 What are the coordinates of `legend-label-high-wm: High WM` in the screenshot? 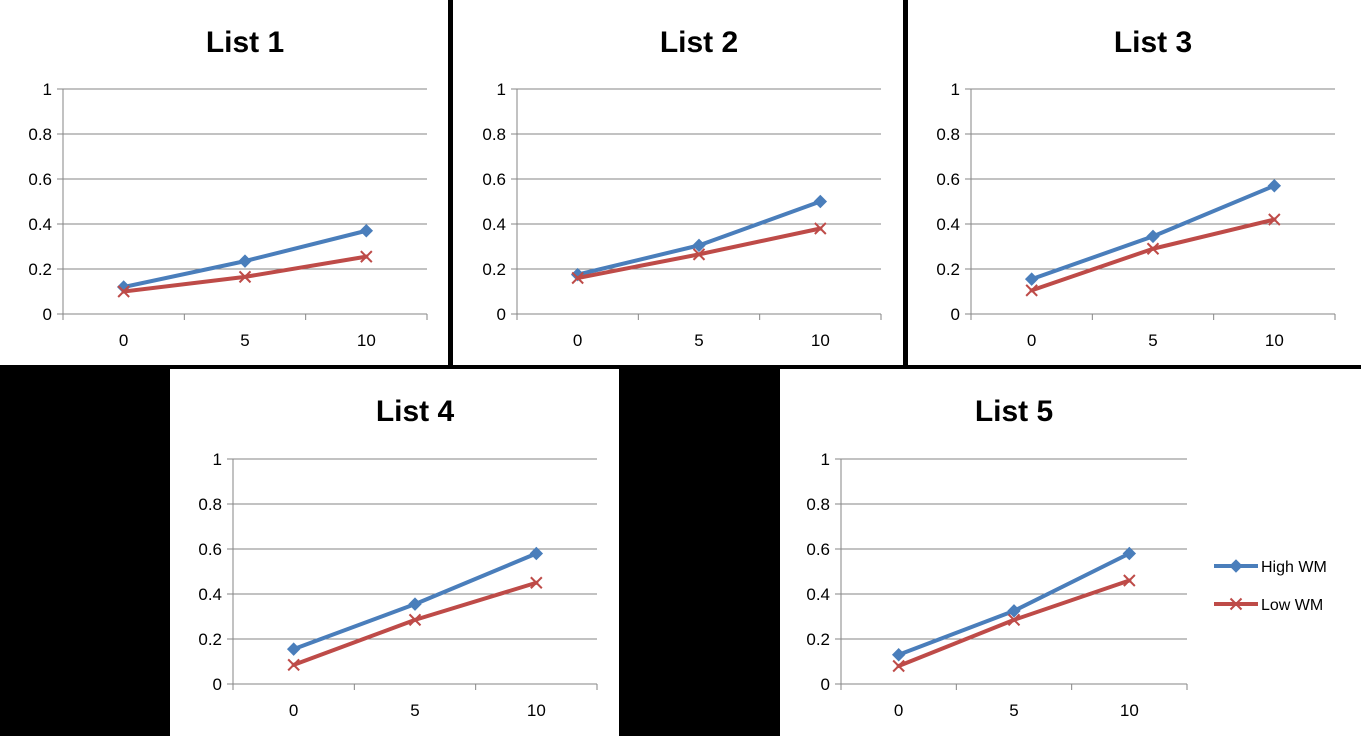 It's located at (1294, 567).